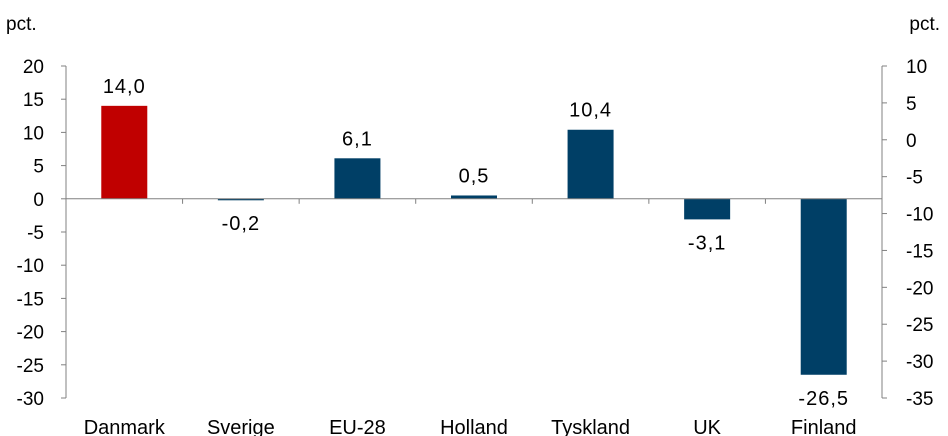 Image resolution: width=948 pixels, height=436 pixels. What do you see at coordinates (33, 100) in the screenshot?
I see `left-axis-tick-label: 15` at bounding box center [33, 100].